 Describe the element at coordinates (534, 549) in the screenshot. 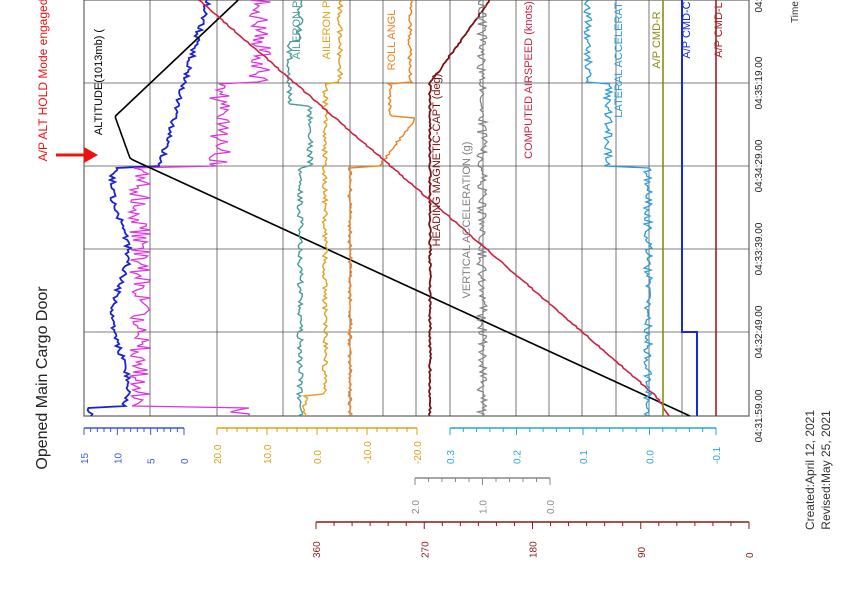

I see `scale-tick-label: 180` at that location.